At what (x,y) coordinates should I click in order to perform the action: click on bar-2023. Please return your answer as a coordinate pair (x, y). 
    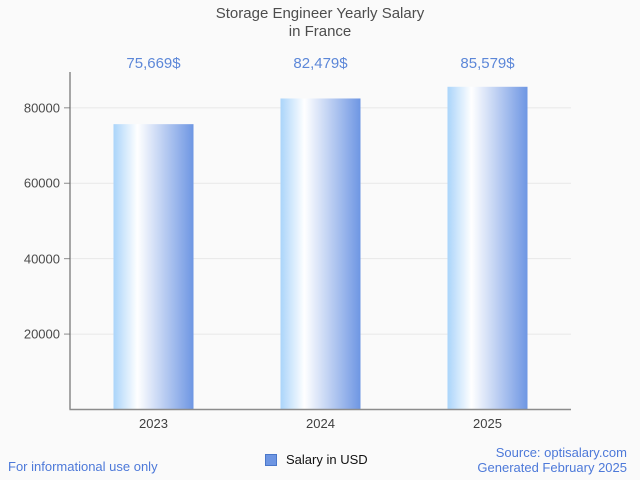
    Looking at the image, I should click on (153, 267).